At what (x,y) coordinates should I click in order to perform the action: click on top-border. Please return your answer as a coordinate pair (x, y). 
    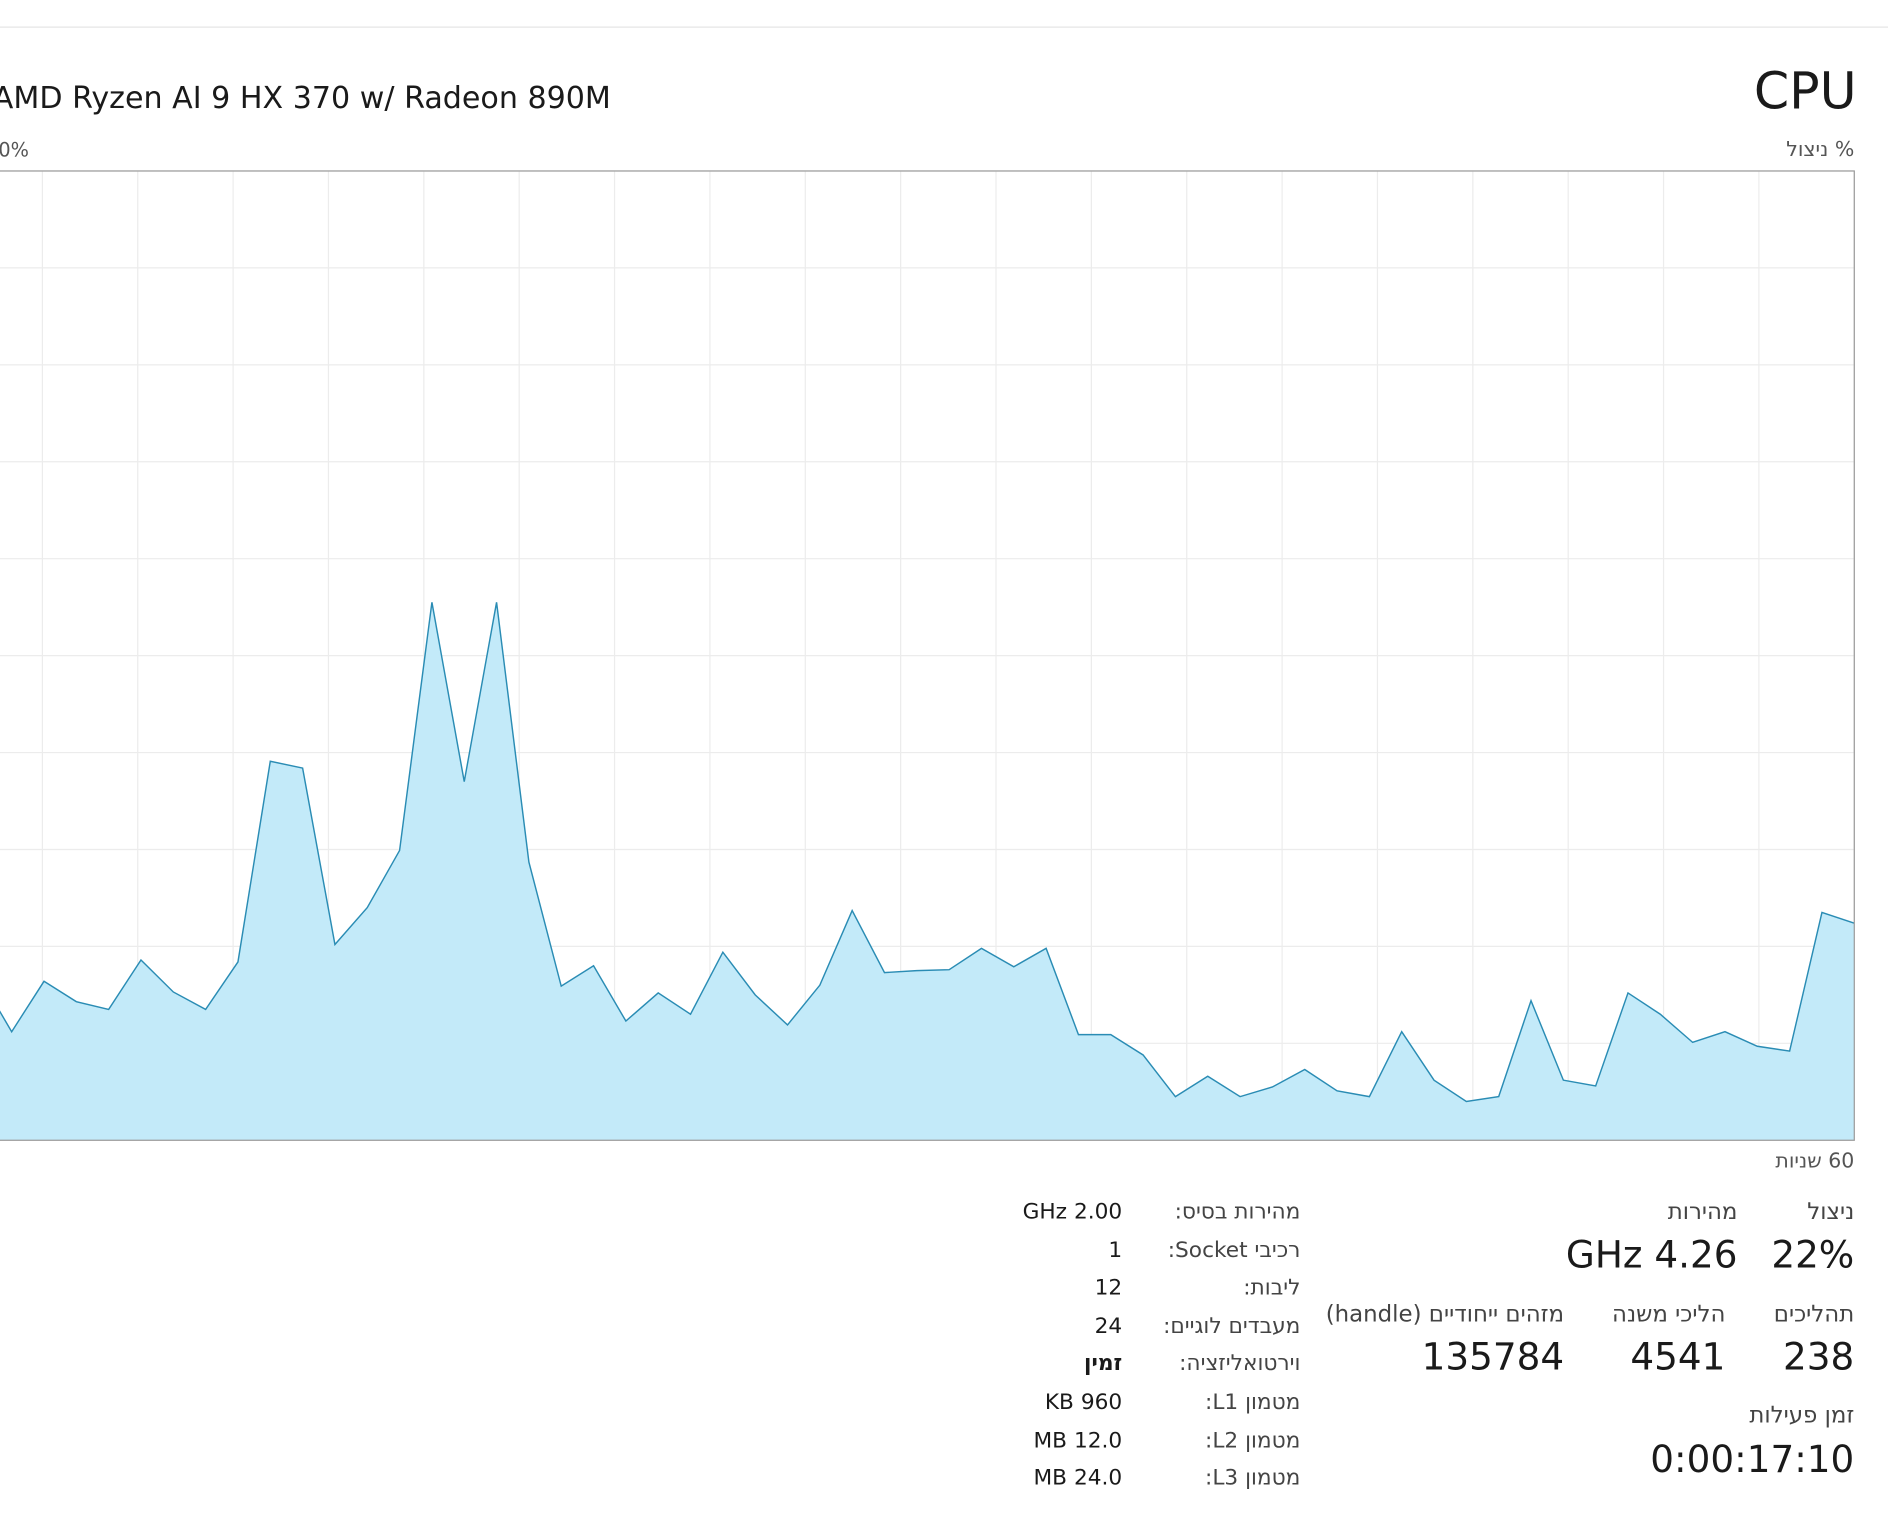
    Looking at the image, I should click on (944, 27).